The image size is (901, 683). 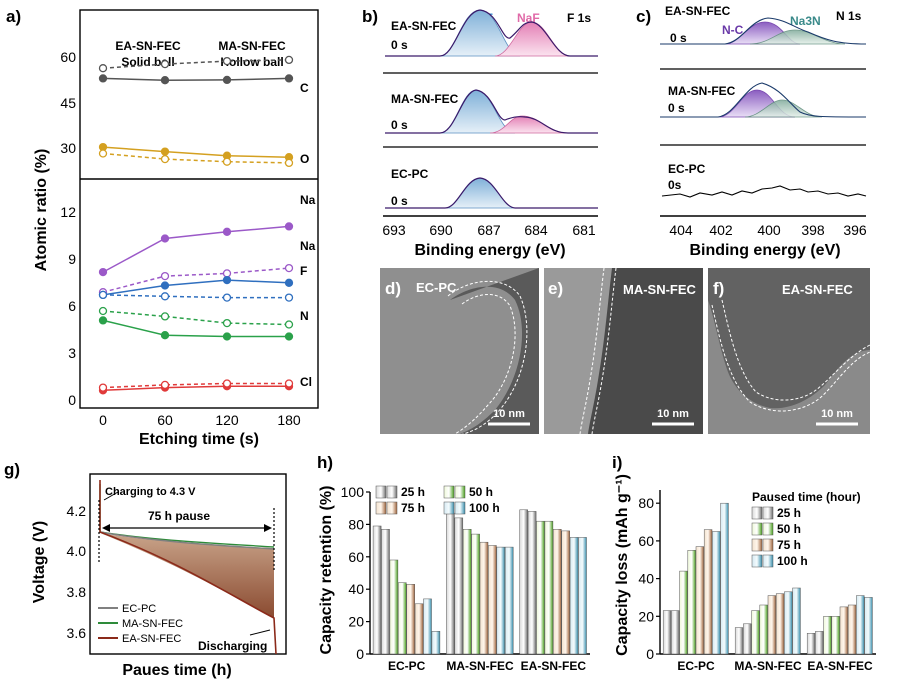 I want to click on panel-a-label: a), so click(x=13, y=16).